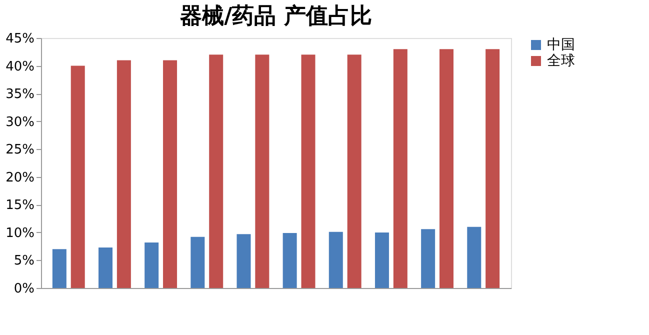 This screenshot has width=649, height=335. Describe the element at coordinates (20, 178) in the screenshot. I see `y-tick-label: 20%` at that location.